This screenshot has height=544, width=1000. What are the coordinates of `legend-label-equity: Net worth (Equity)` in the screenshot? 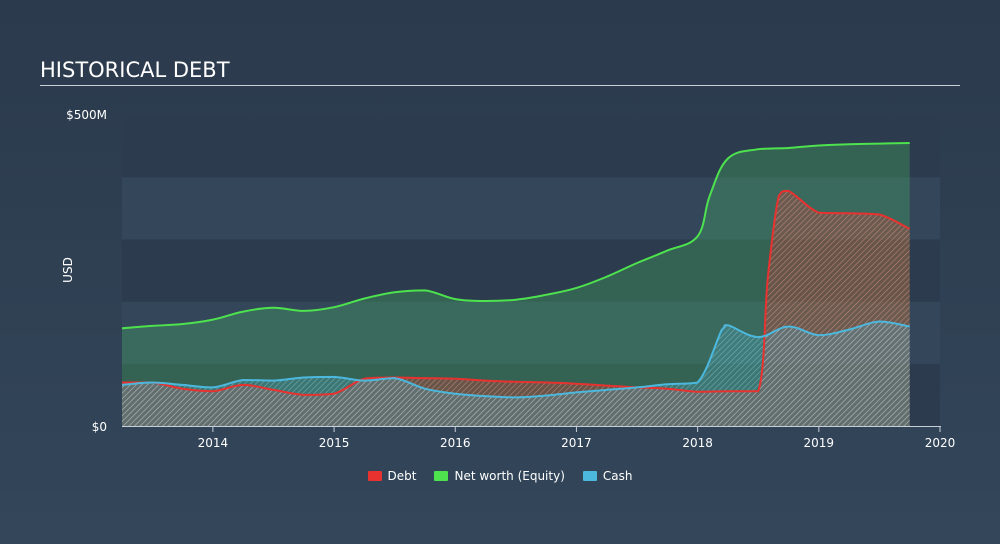 It's located at (509, 476).